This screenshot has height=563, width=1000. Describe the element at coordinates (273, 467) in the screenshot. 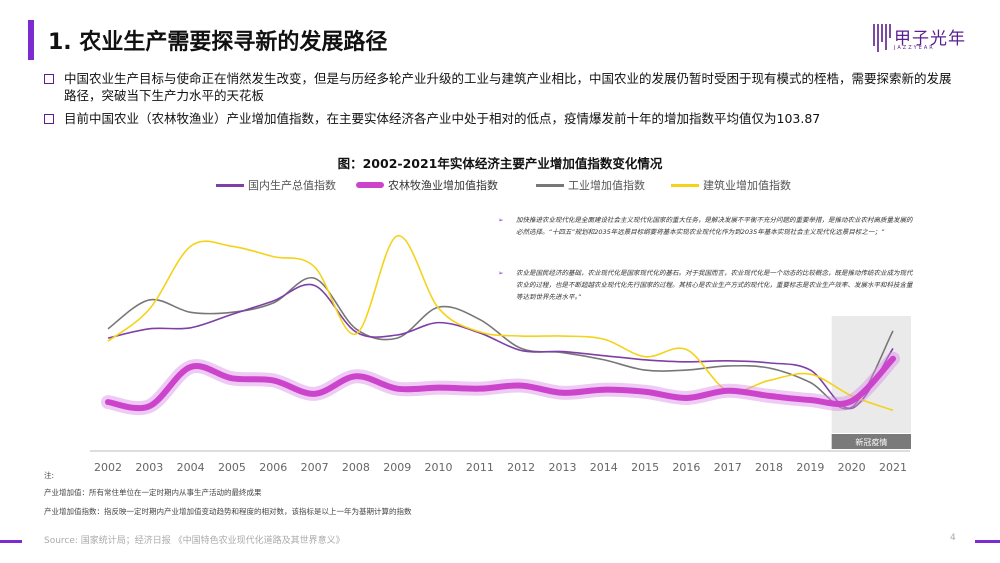

I see `x-tick-label: 2006` at that location.